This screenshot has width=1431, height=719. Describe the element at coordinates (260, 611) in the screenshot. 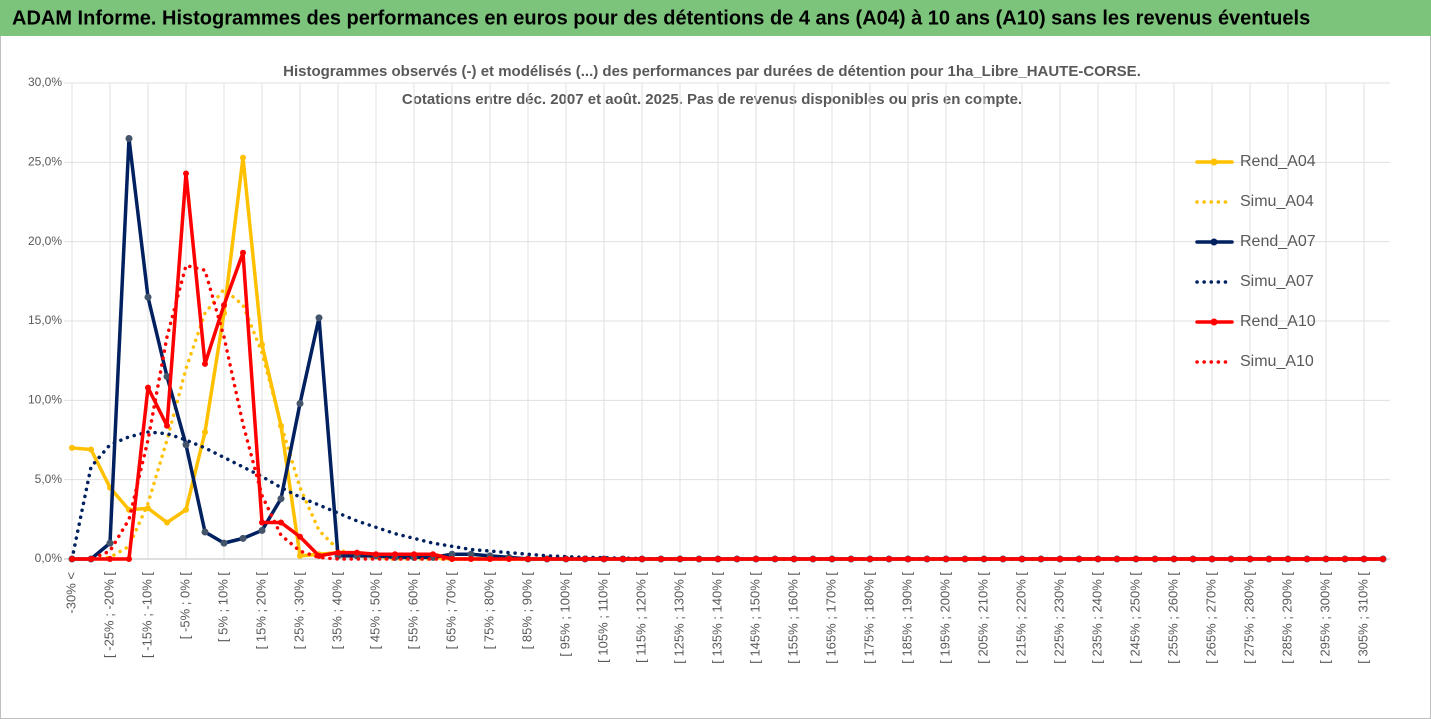

I see `x-tick-label: [ 15% ; 20% [` at that location.